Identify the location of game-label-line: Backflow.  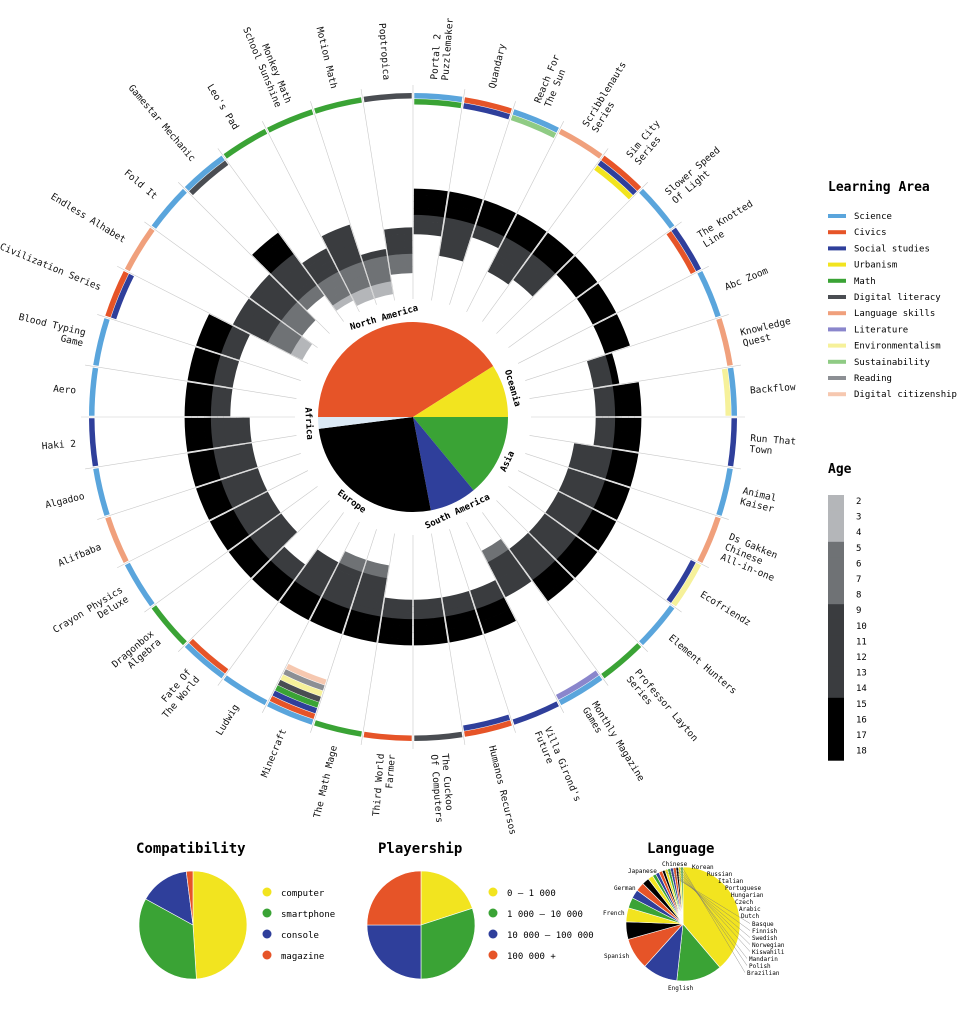
(773, 389).